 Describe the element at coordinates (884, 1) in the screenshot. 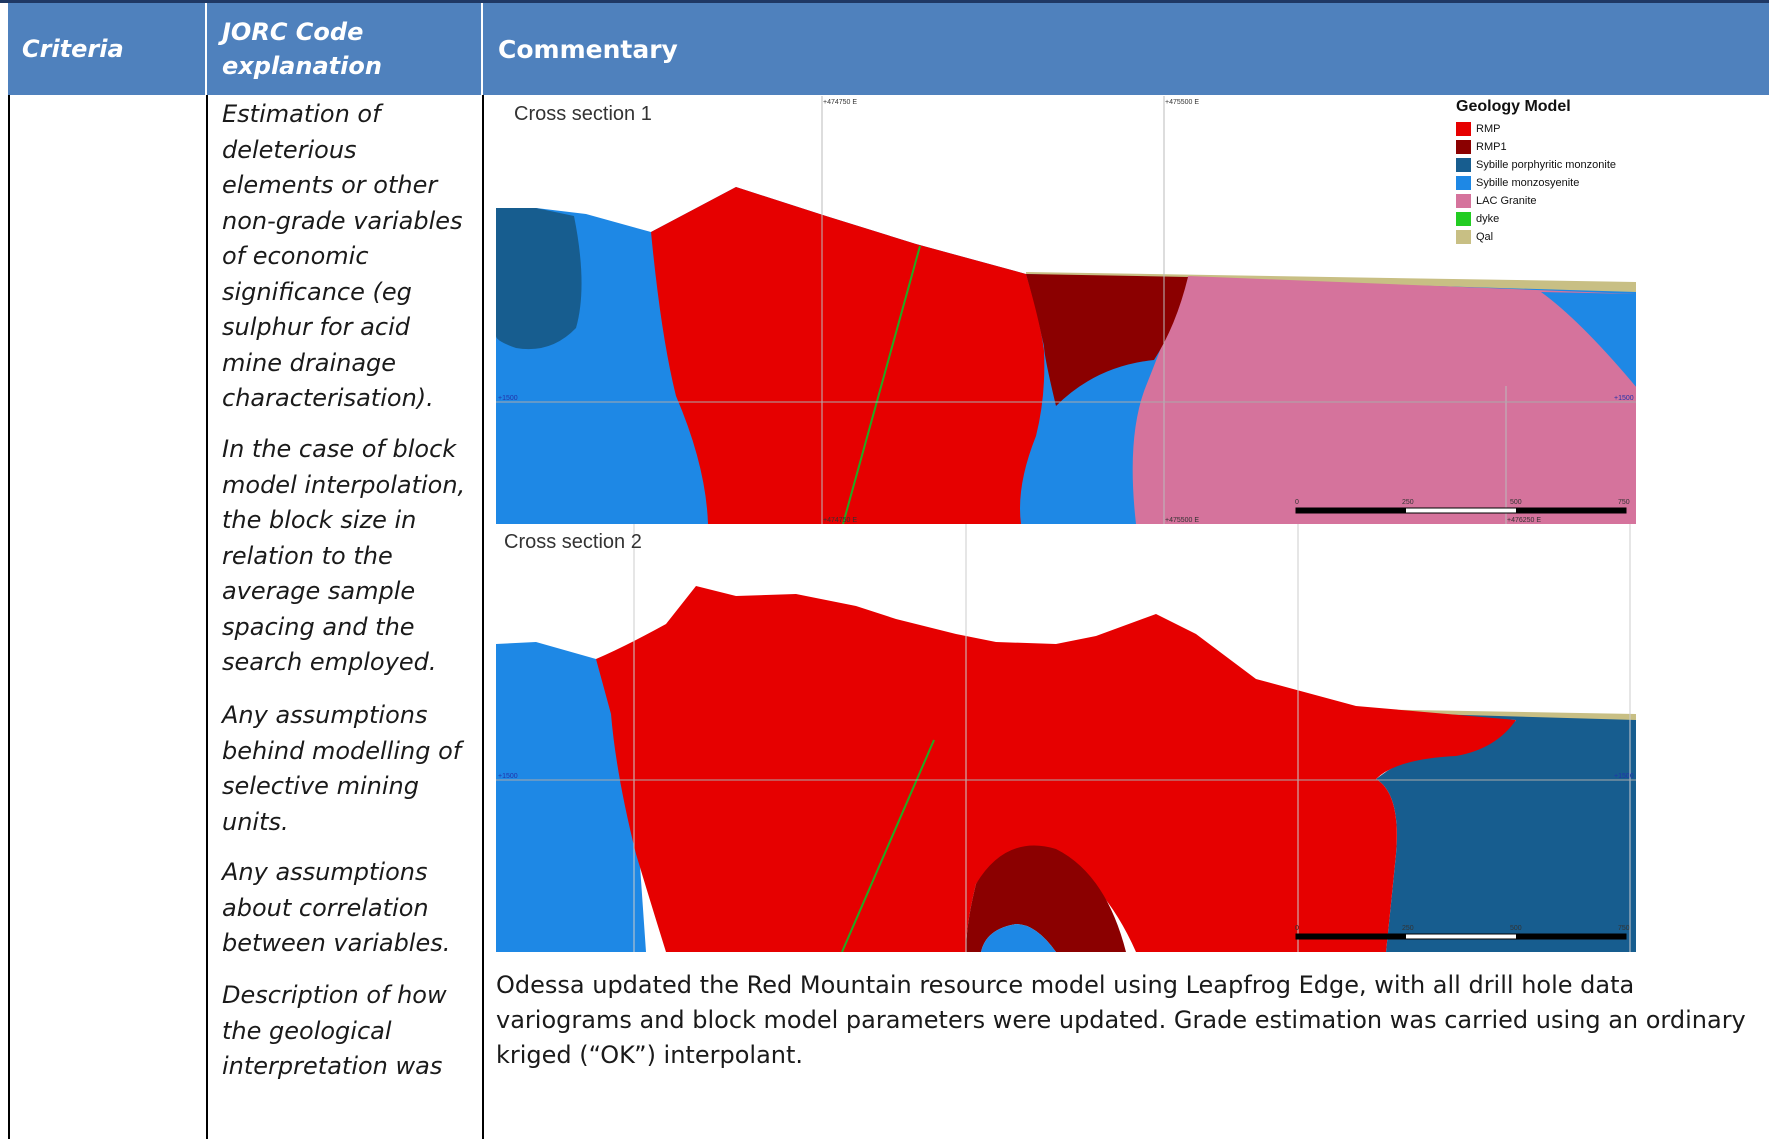

I see `top-rule` at that location.